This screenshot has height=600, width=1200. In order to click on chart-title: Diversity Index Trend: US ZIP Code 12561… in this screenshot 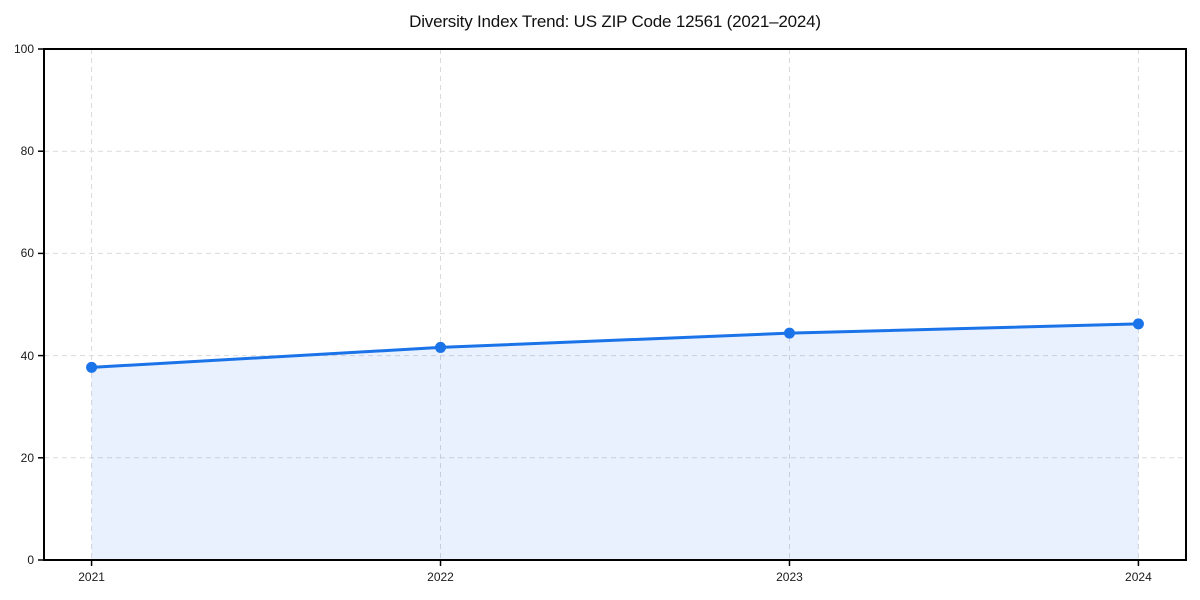, I will do `click(615, 21)`.